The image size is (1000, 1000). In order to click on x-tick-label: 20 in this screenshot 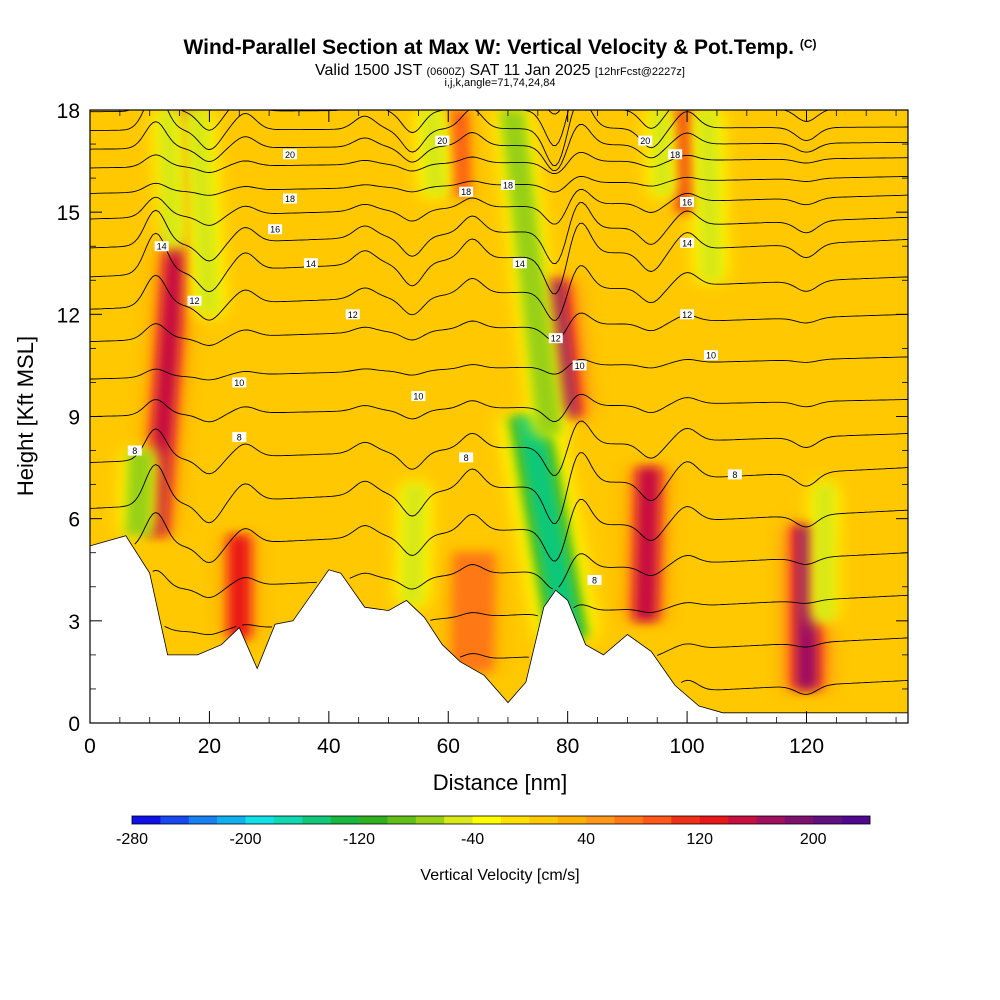, I will do `click(209, 746)`.